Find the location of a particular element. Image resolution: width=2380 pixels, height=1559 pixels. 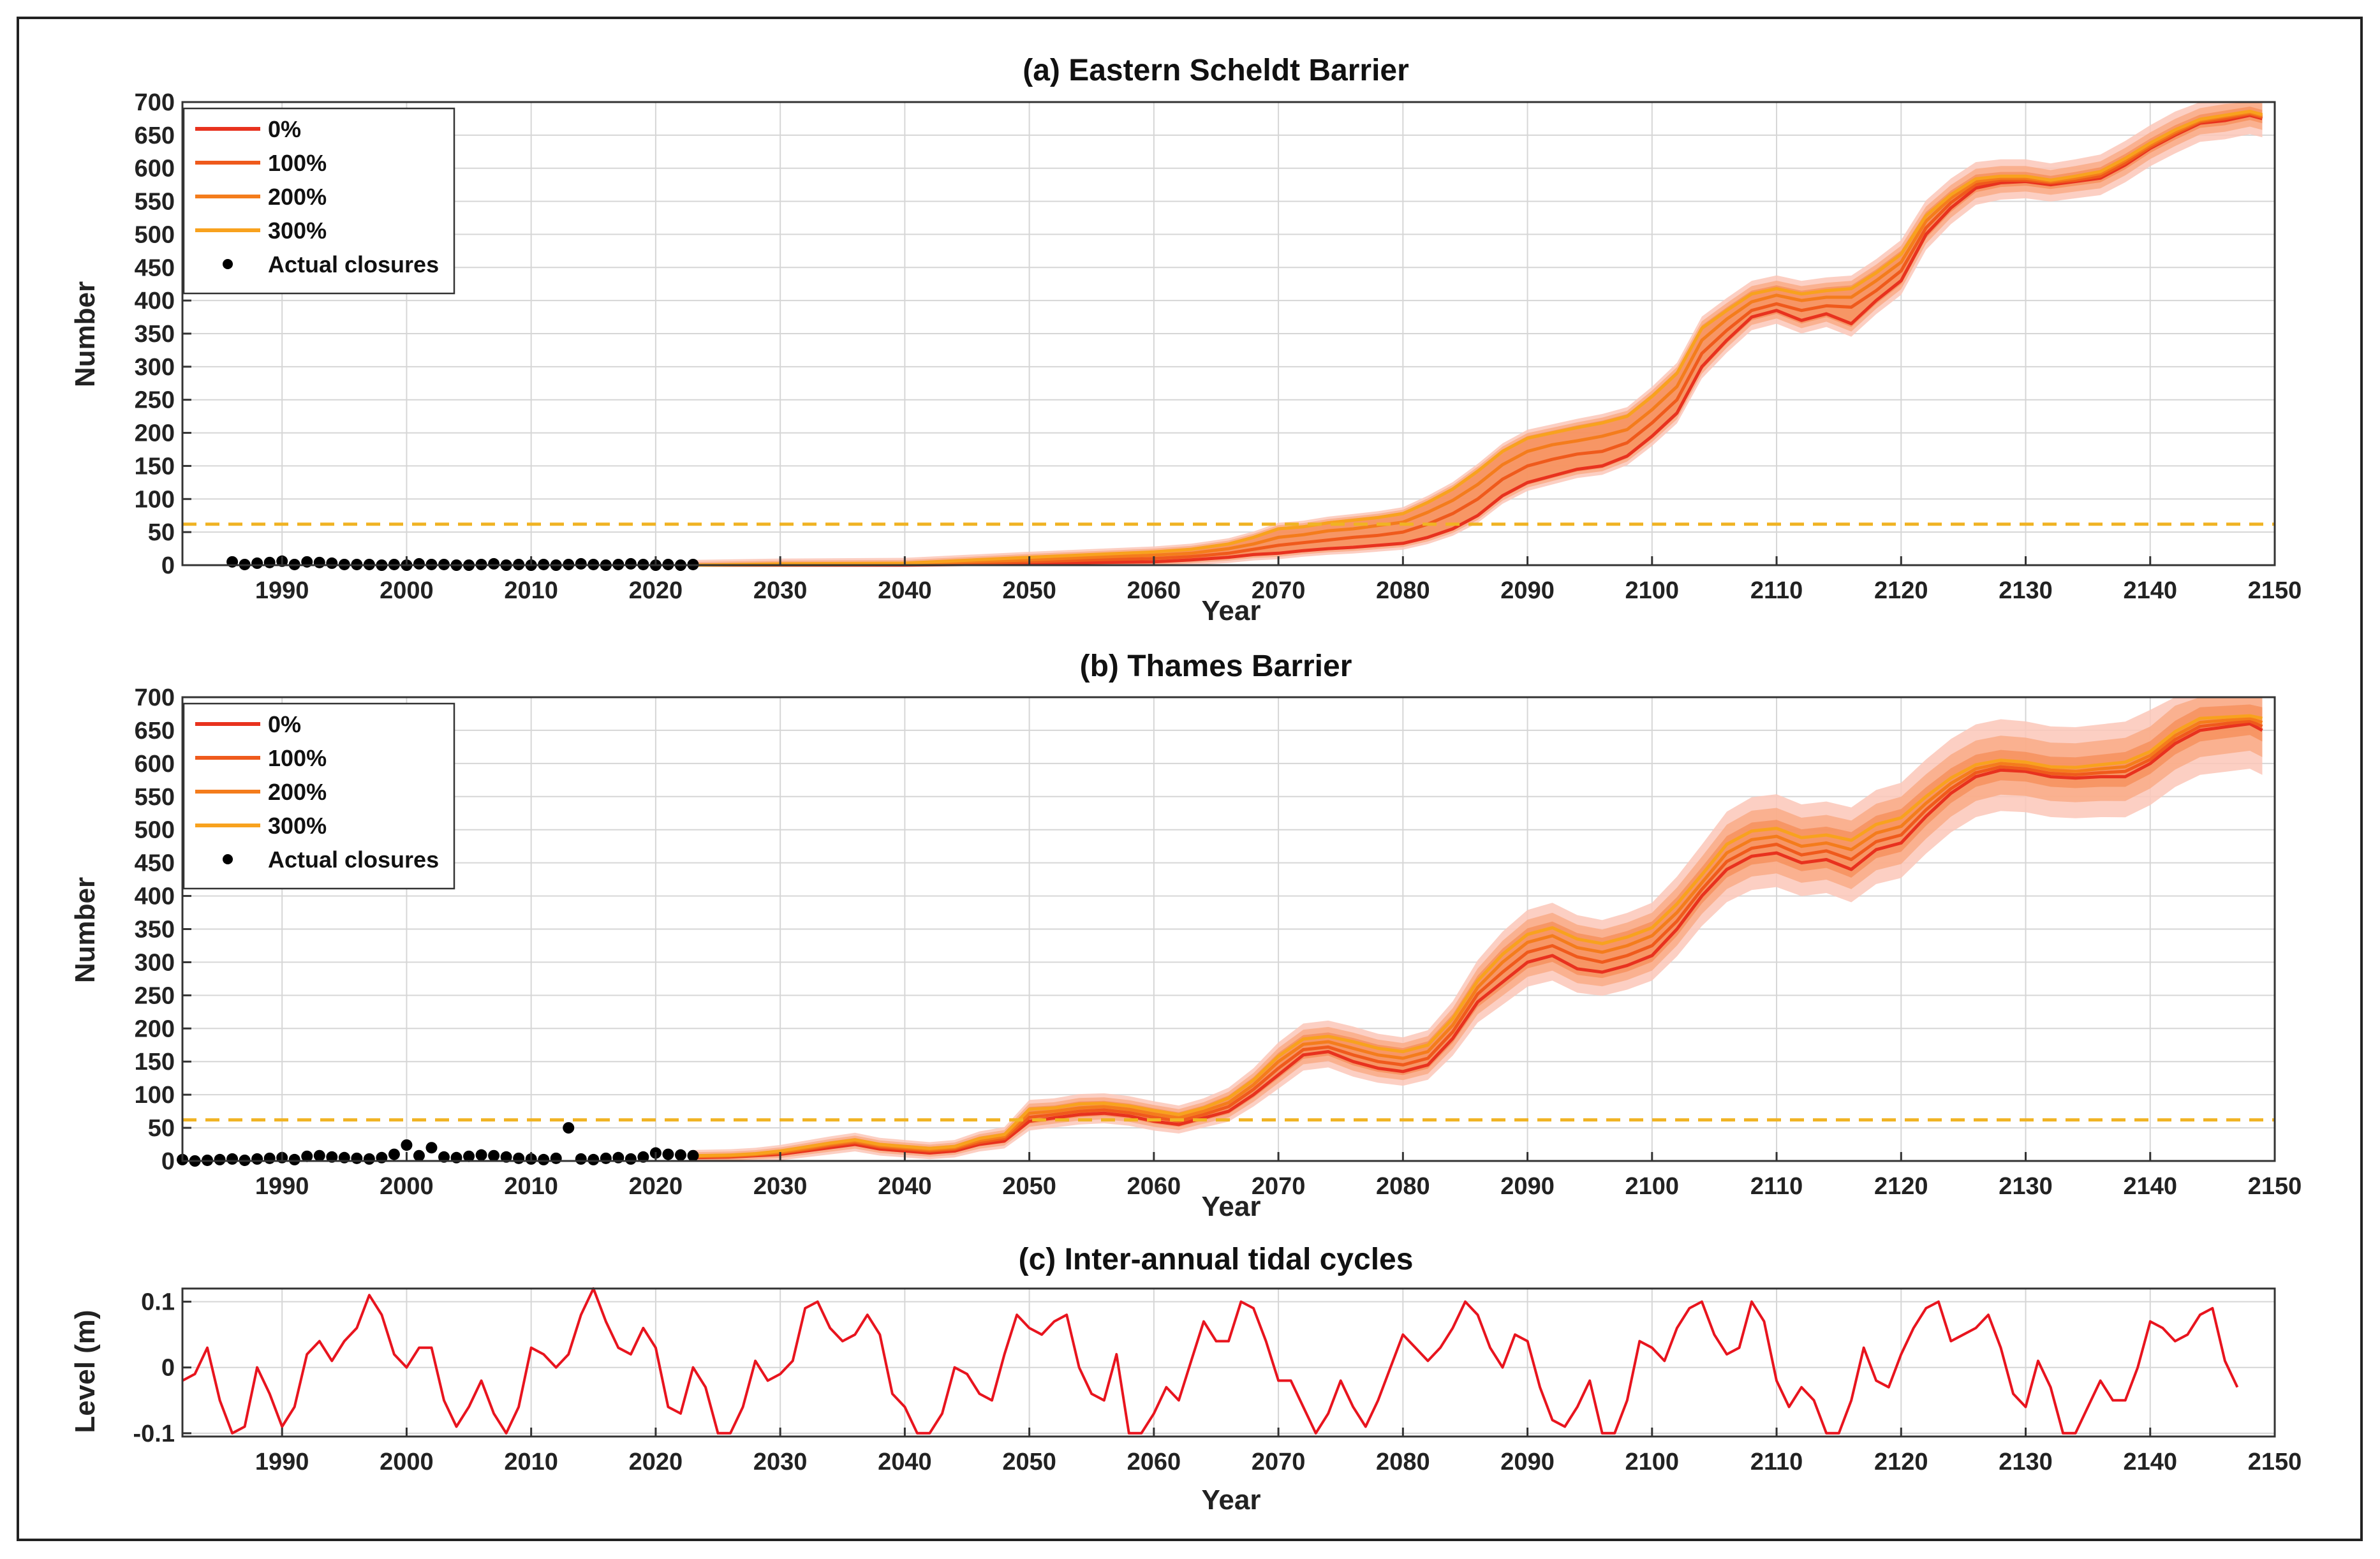

panel-a-legend: 0% 100% 200% 300% Actual closures is located at coordinates (318, 201).